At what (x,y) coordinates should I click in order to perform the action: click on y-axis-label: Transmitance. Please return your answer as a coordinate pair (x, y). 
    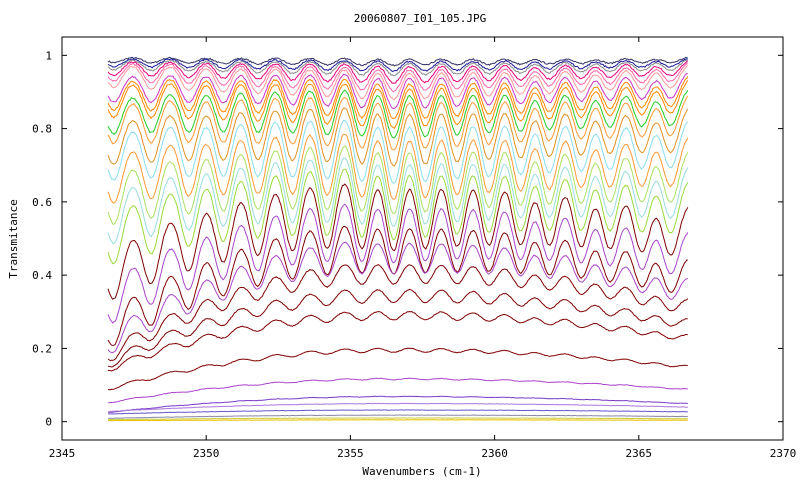
    Looking at the image, I should click on (13, 238).